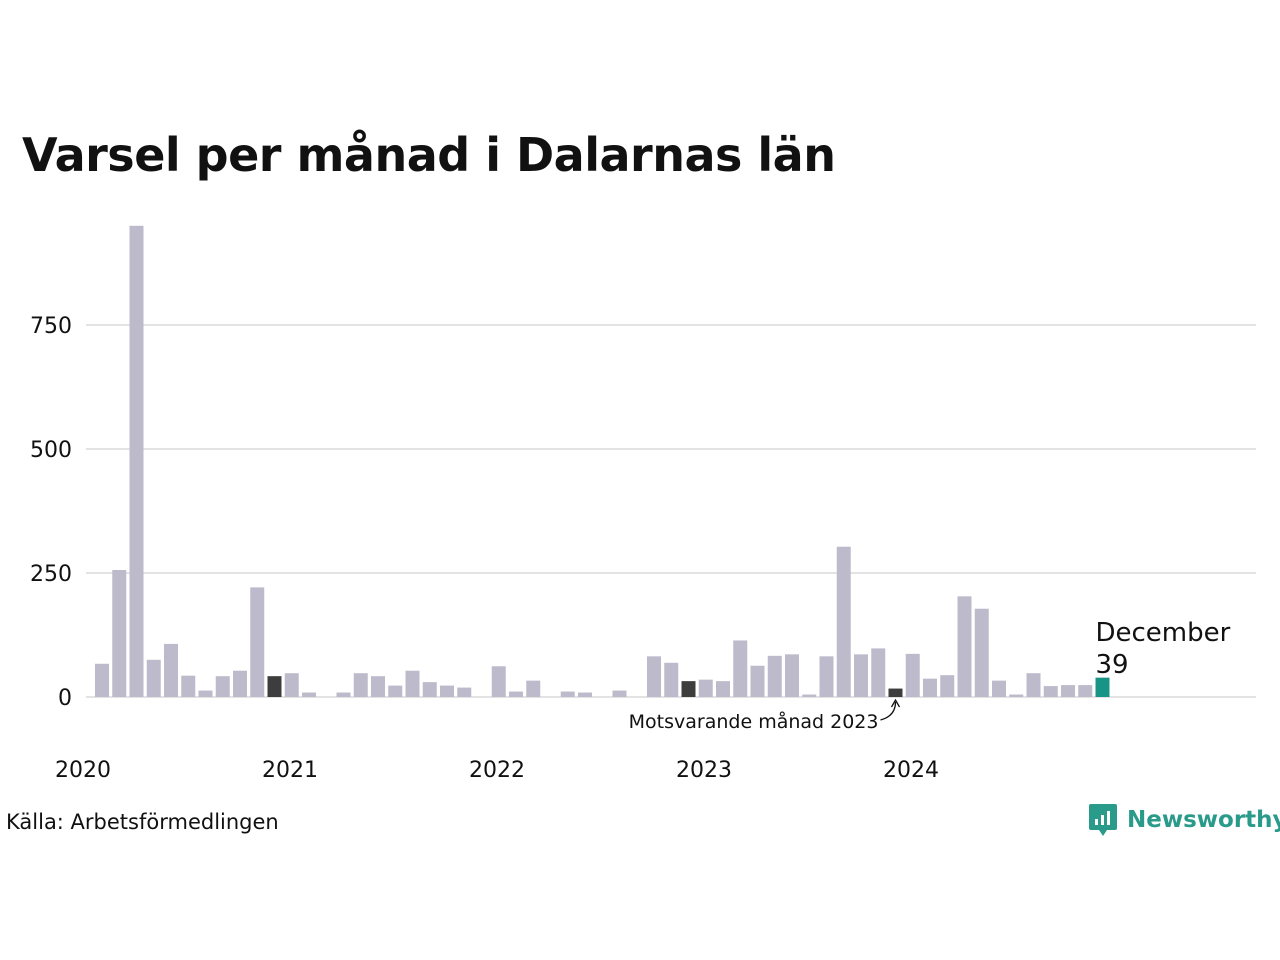 The image size is (1280, 960). I want to click on x-tick-label: 2021, so click(290, 770).